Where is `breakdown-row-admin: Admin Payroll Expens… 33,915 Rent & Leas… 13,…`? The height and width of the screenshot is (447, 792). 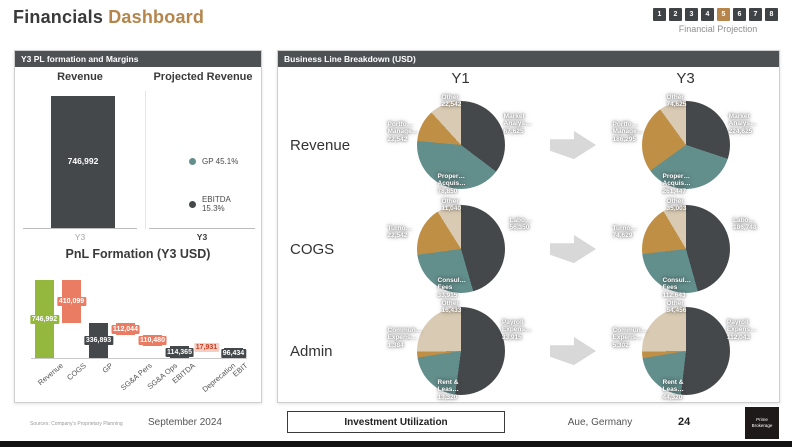 breakdown-row-admin: Admin Payroll Expens… 33,915 Rent & Leas… 13,… is located at coordinates (528, 351).